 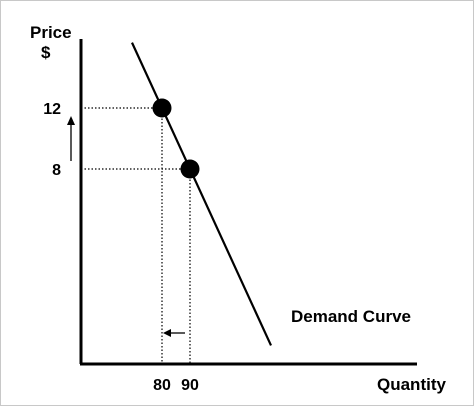 I want to click on x-axis-title: Quantity, so click(x=411, y=384).